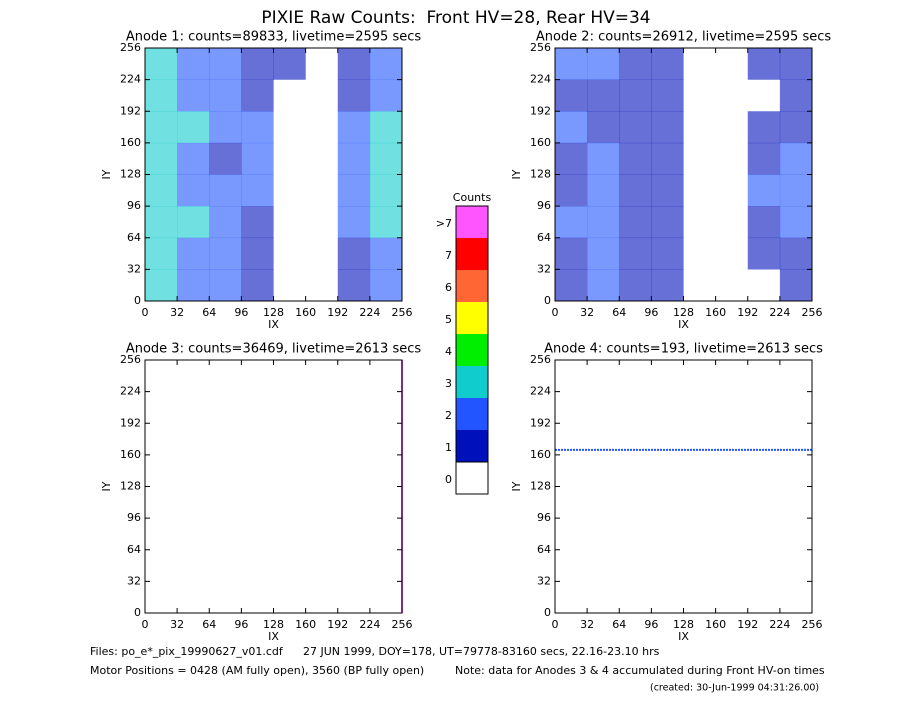  Describe the element at coordinates (448, 447) in the screenshot. I see `colorbar-label: 1` at that location.